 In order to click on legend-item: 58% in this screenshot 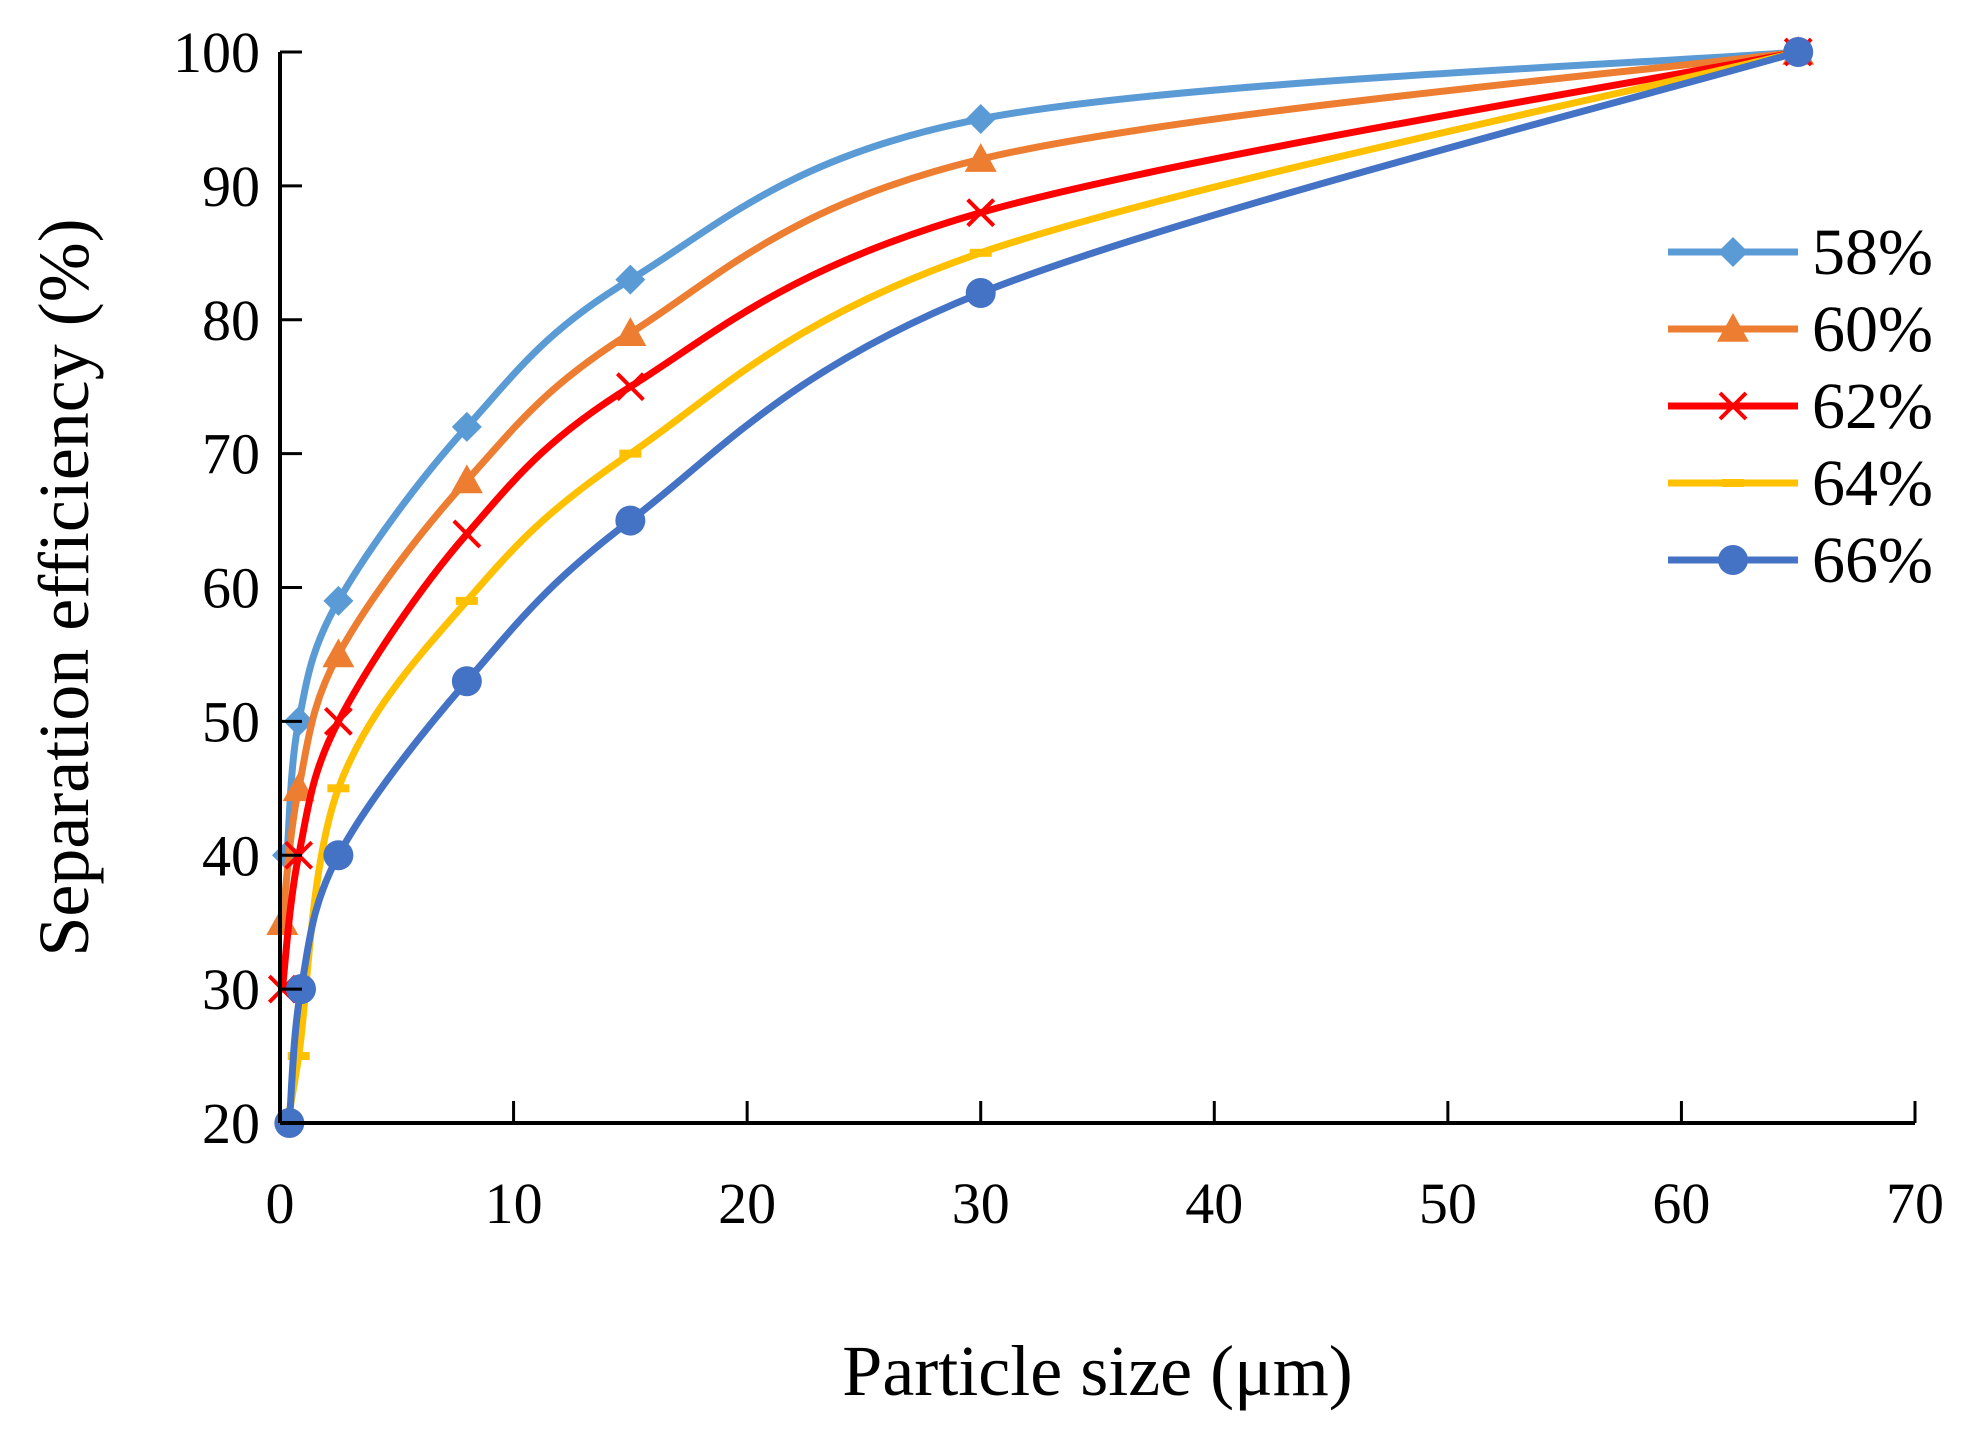, I will do `click(1800, 252)`.